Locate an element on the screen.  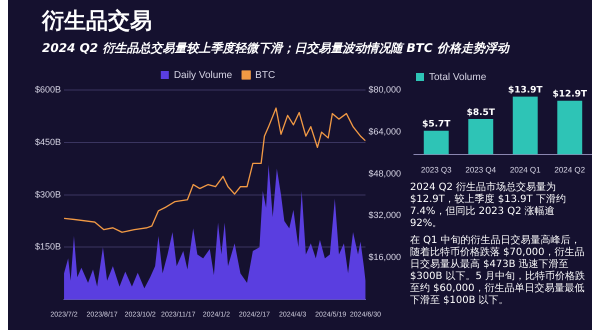
data-label: $12.9T is located at coordinates (570, 95).